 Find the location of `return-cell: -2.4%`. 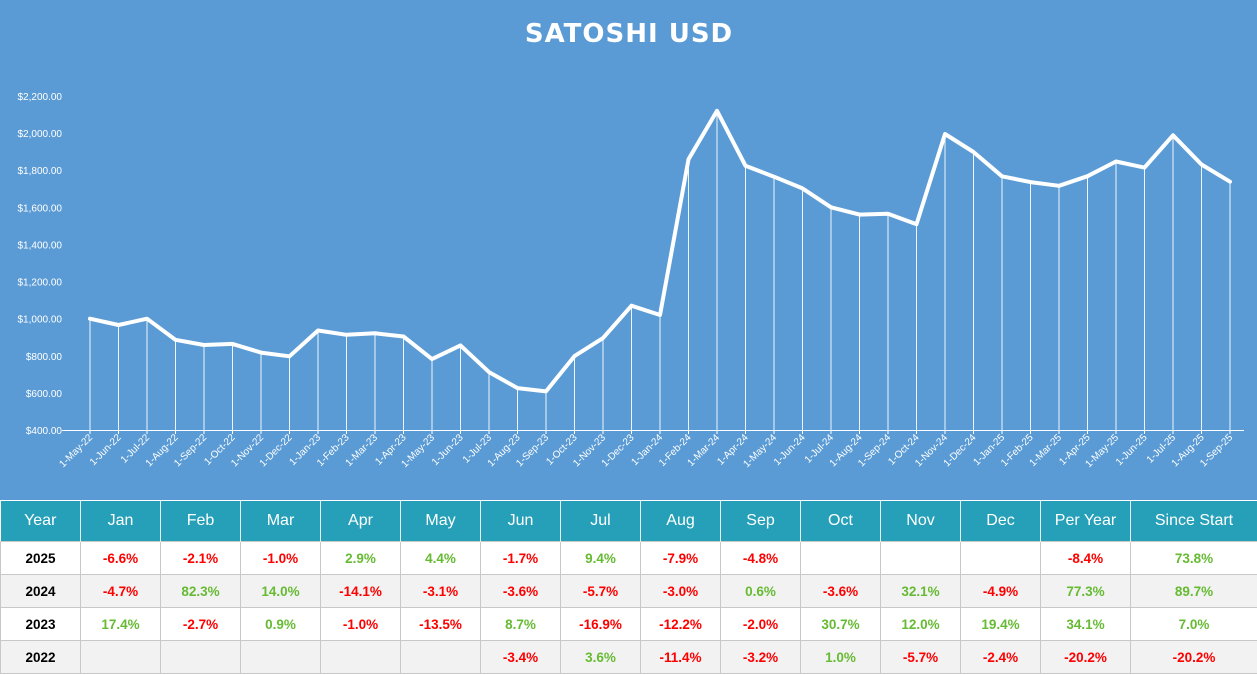

return-cell: -2.4% is located at coordinates (1000, 657).